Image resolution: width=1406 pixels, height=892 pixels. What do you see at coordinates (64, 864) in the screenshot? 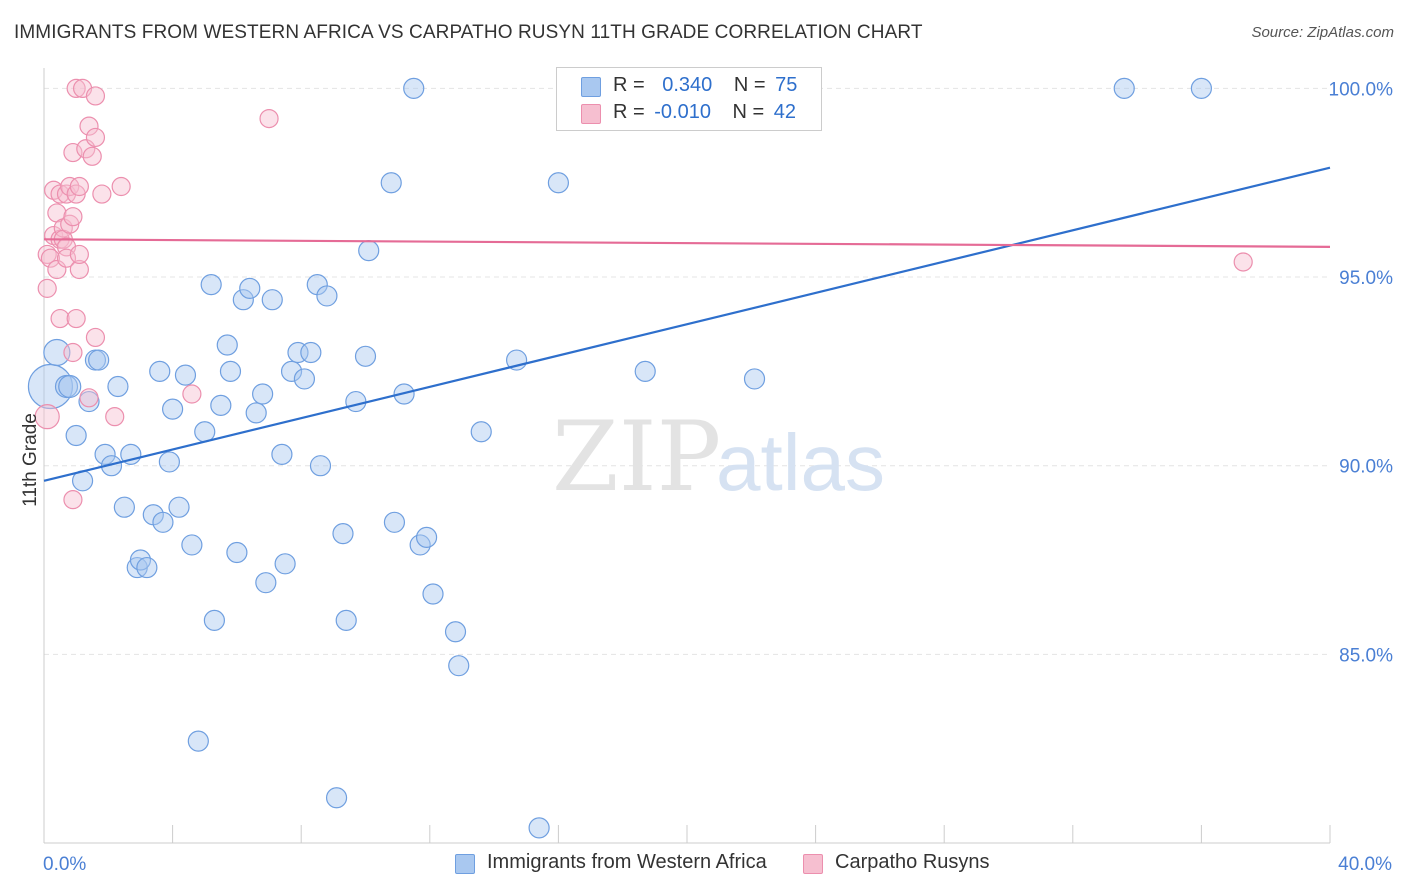
I see `x-tick-min: 0.0%` at bounding box center [64, 864].